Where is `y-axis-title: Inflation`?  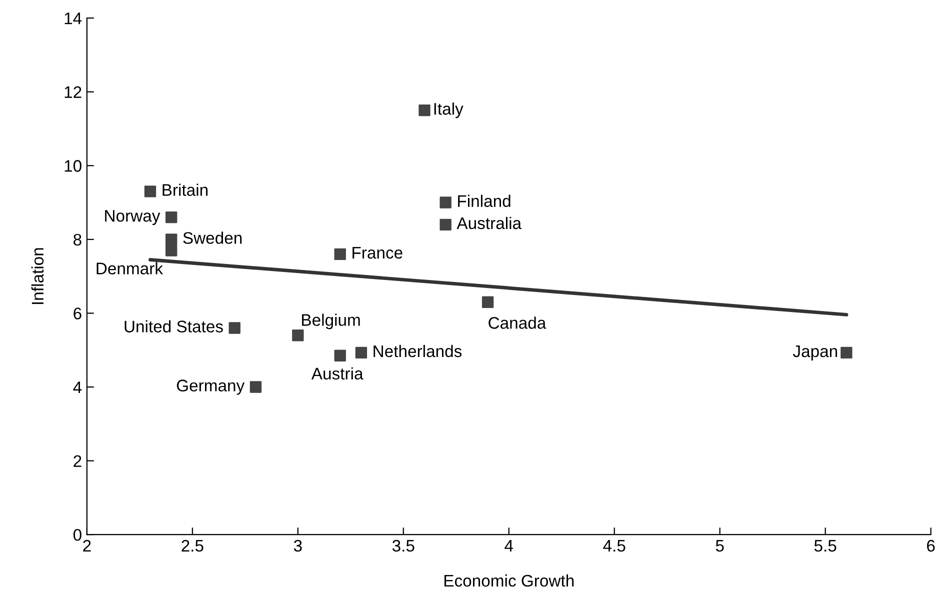
y-axis-title: Inflation is located at coordinates (37, 276).